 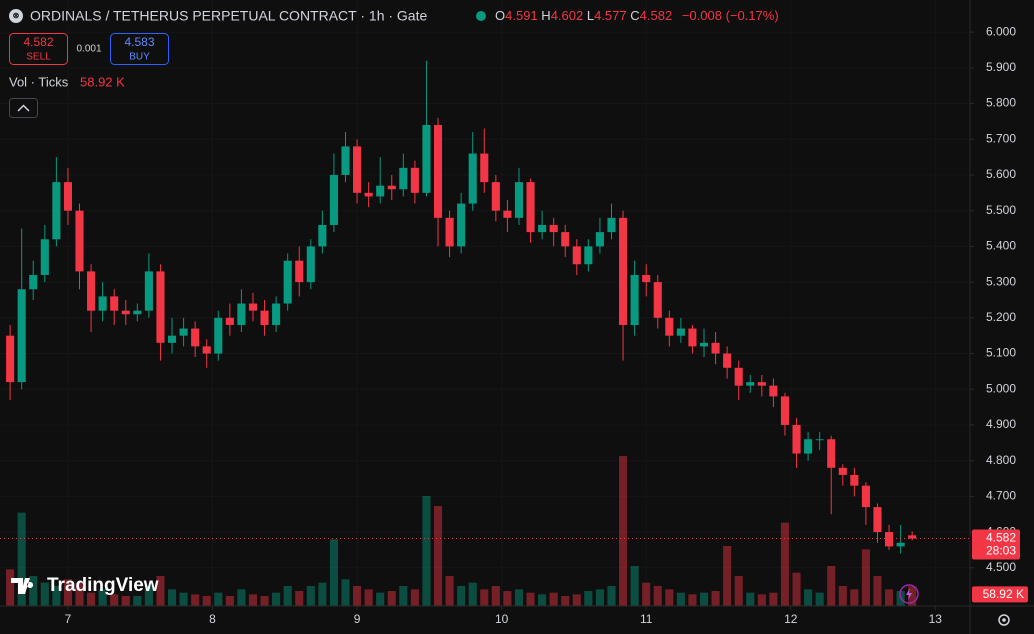 What do you see at coordinates (139, 42) in the screenshot?
I see `buy-price: 4.583` at bounding box center [139, 42].